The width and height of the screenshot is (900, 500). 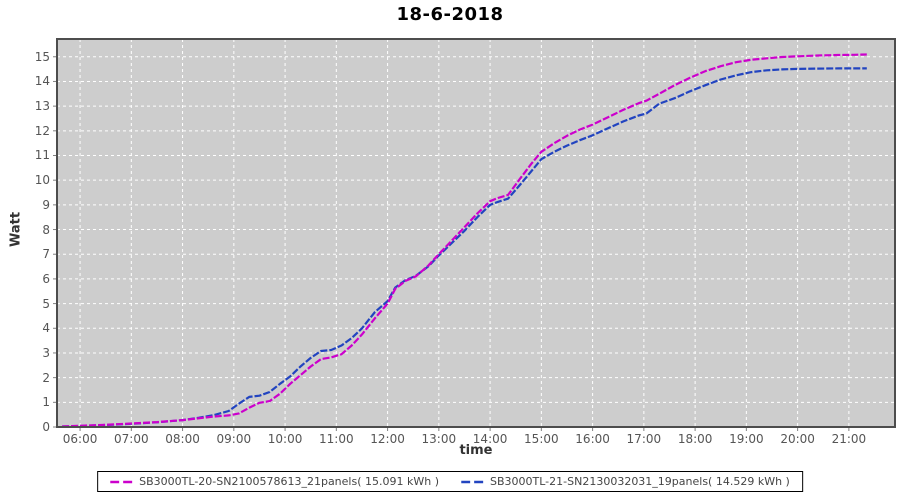 What do you see at coordinates (80, 439) in the screenshot?
I see `x-tick-label: 06:00` at bounding box center [80, 439].